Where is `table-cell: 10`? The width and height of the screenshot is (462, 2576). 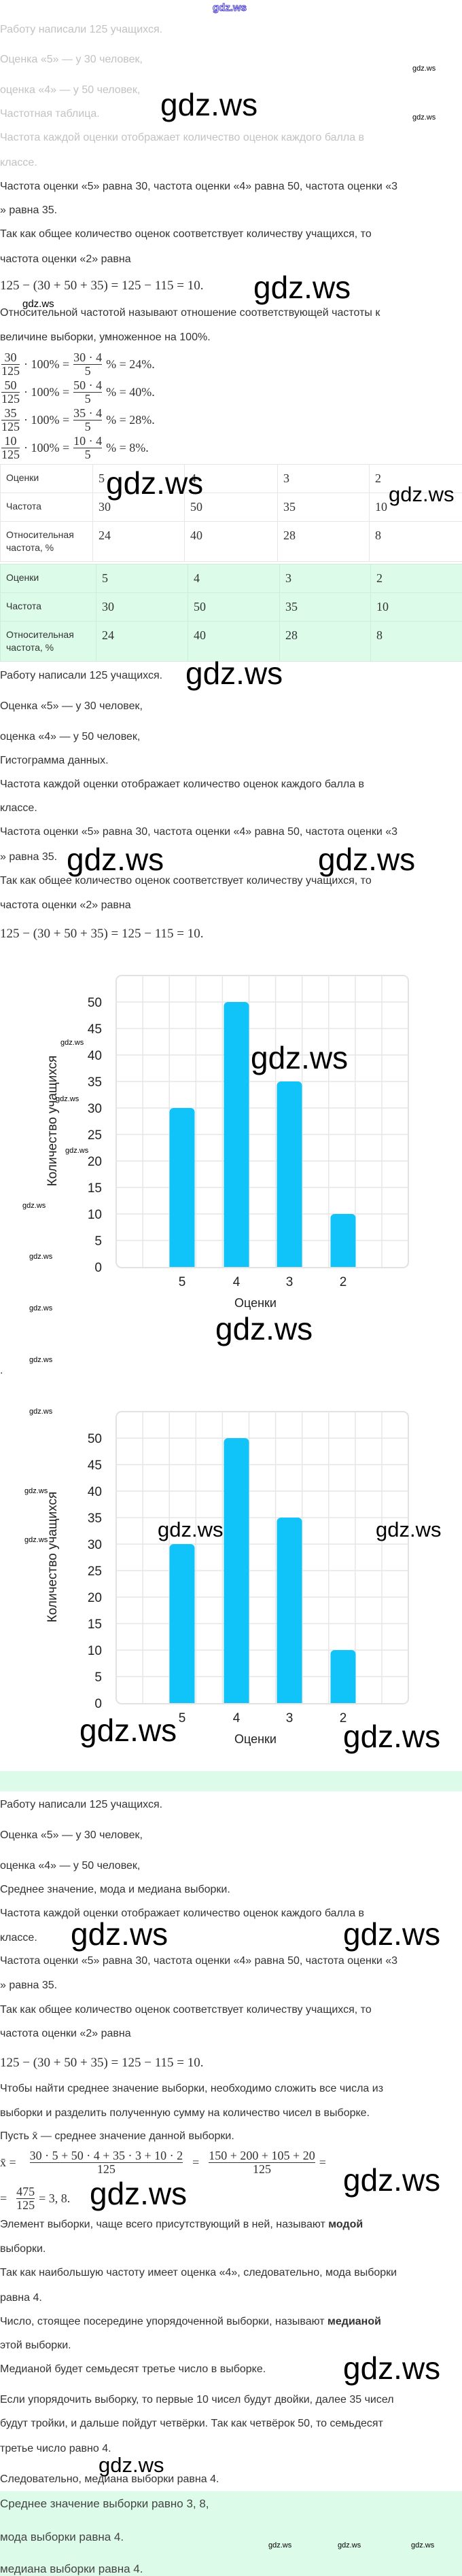 table-cell: 10 is located at coordinates (416, 607).